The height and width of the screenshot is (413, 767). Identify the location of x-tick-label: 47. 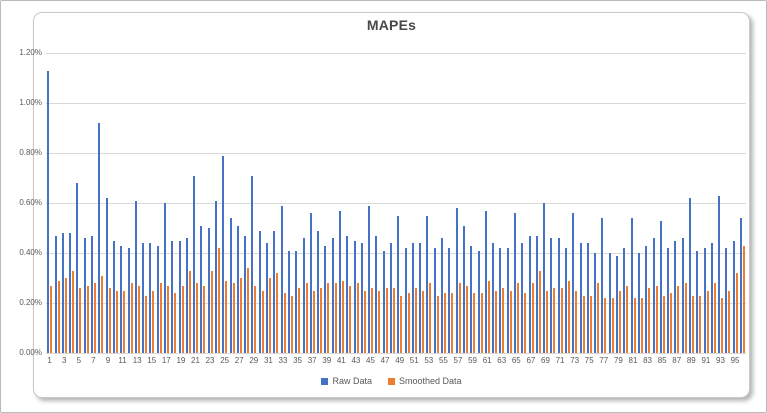
(385, 360).